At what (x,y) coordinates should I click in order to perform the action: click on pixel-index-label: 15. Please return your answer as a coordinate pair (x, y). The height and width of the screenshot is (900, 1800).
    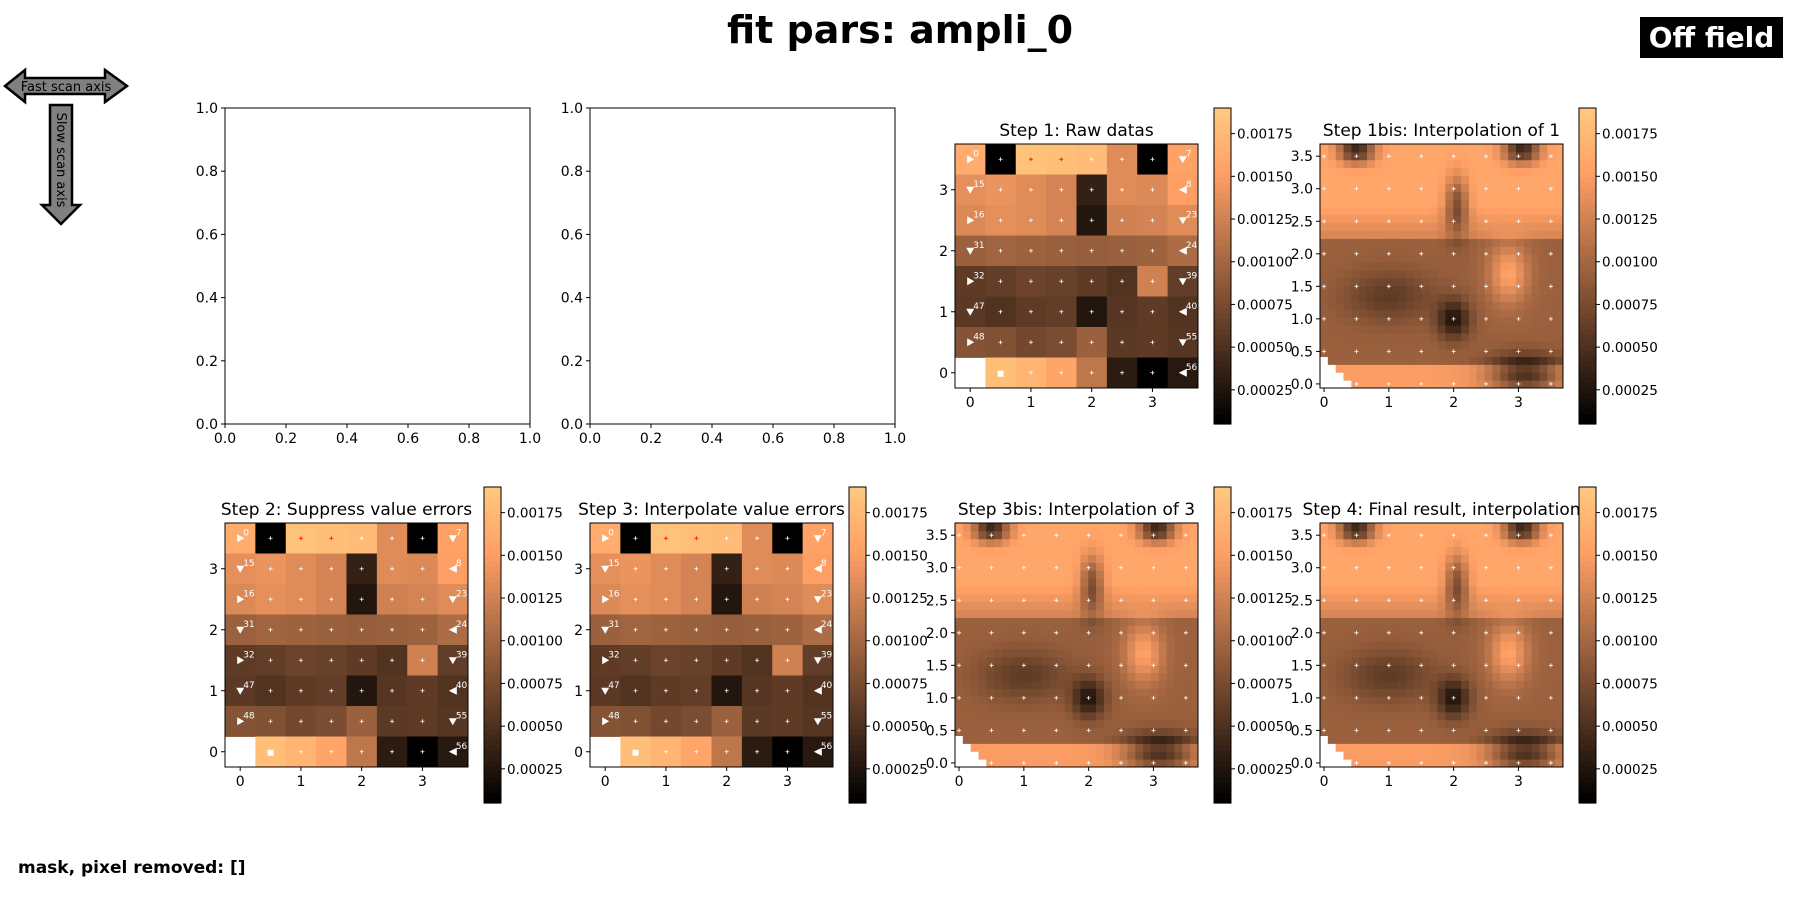
    Looking at the image, I should click on (248, 564).